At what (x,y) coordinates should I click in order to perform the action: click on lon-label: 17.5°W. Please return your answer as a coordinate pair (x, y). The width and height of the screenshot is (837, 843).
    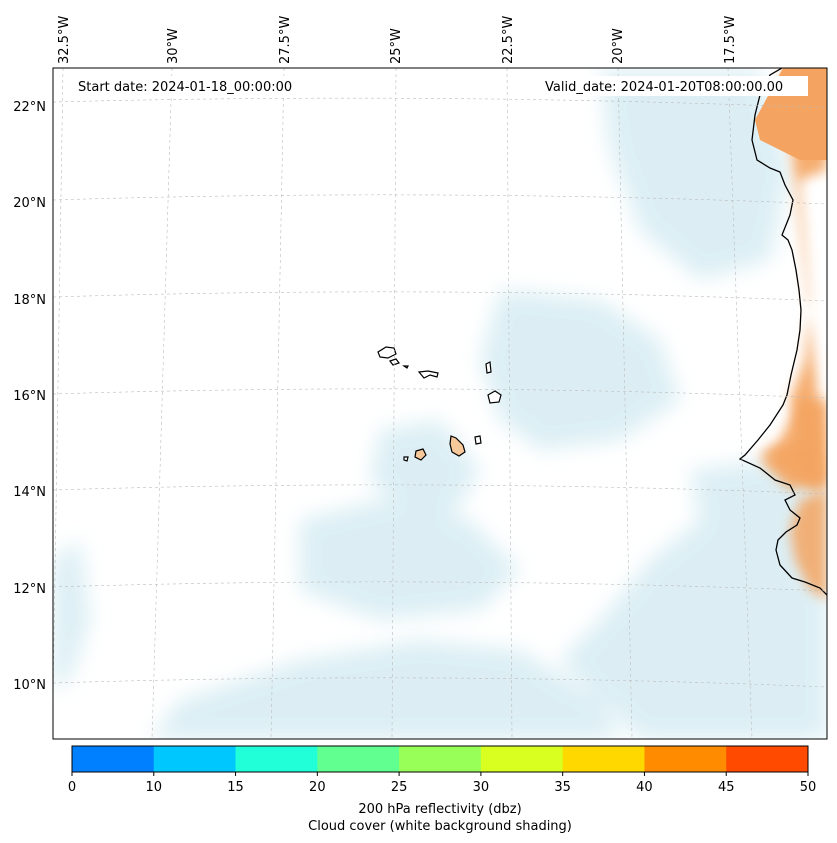
    Looking at the image, I should click on (730, 40).